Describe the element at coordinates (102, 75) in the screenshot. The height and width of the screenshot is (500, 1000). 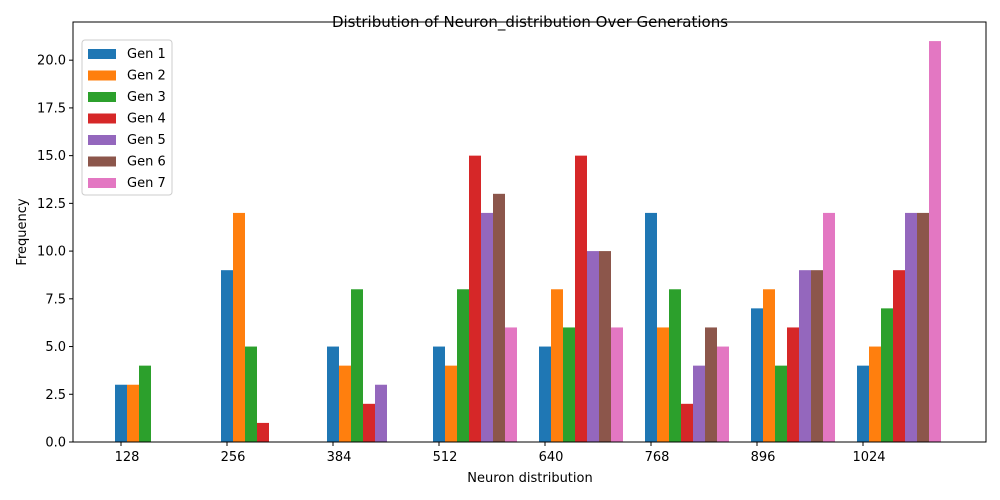
I see `legend-swatch-gen2` at that location.